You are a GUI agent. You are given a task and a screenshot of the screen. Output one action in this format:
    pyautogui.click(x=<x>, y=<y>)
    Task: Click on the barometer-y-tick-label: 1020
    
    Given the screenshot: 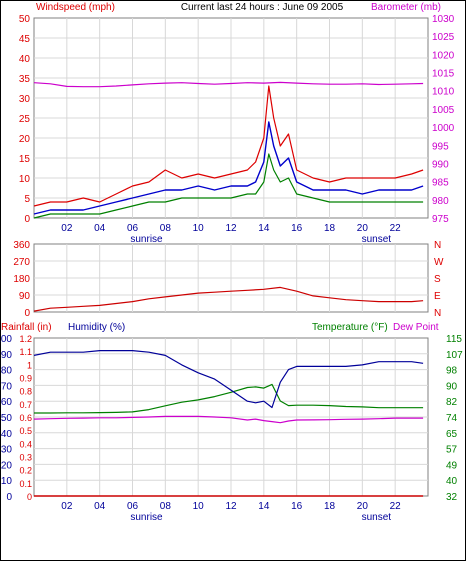 What is the action you would take?
    pyautogui.click(x=443, y=55)
    